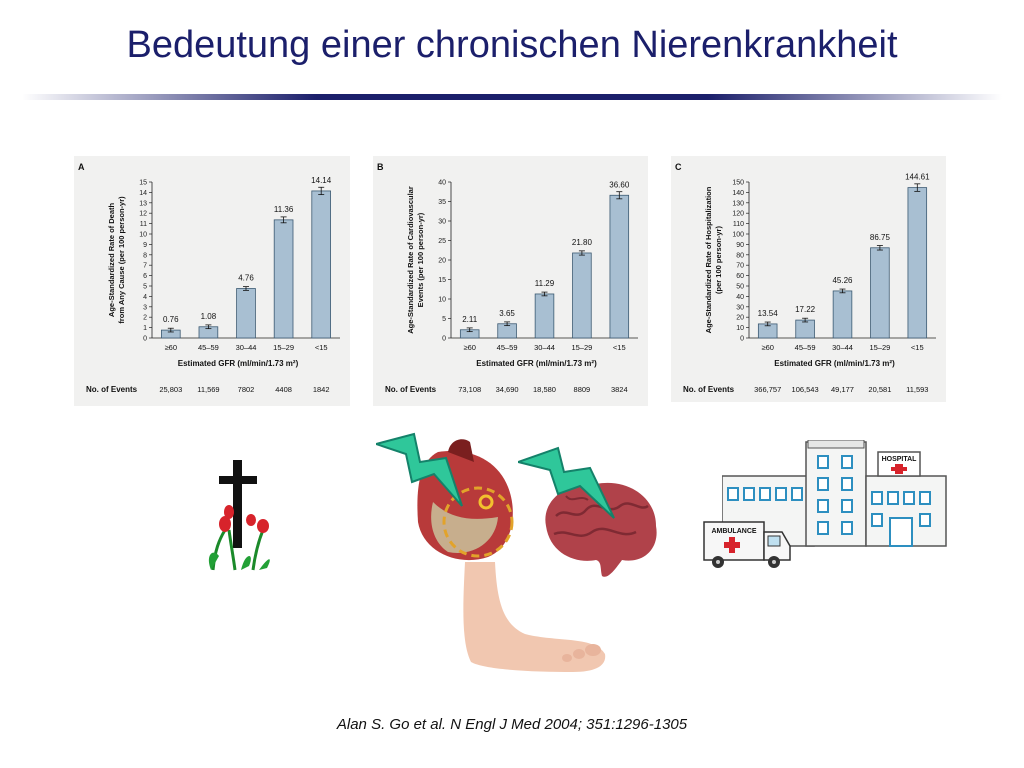  Describe the element at coordinates (145, 255) in the screenshot. I see `y-tick-label: 8` at that location.